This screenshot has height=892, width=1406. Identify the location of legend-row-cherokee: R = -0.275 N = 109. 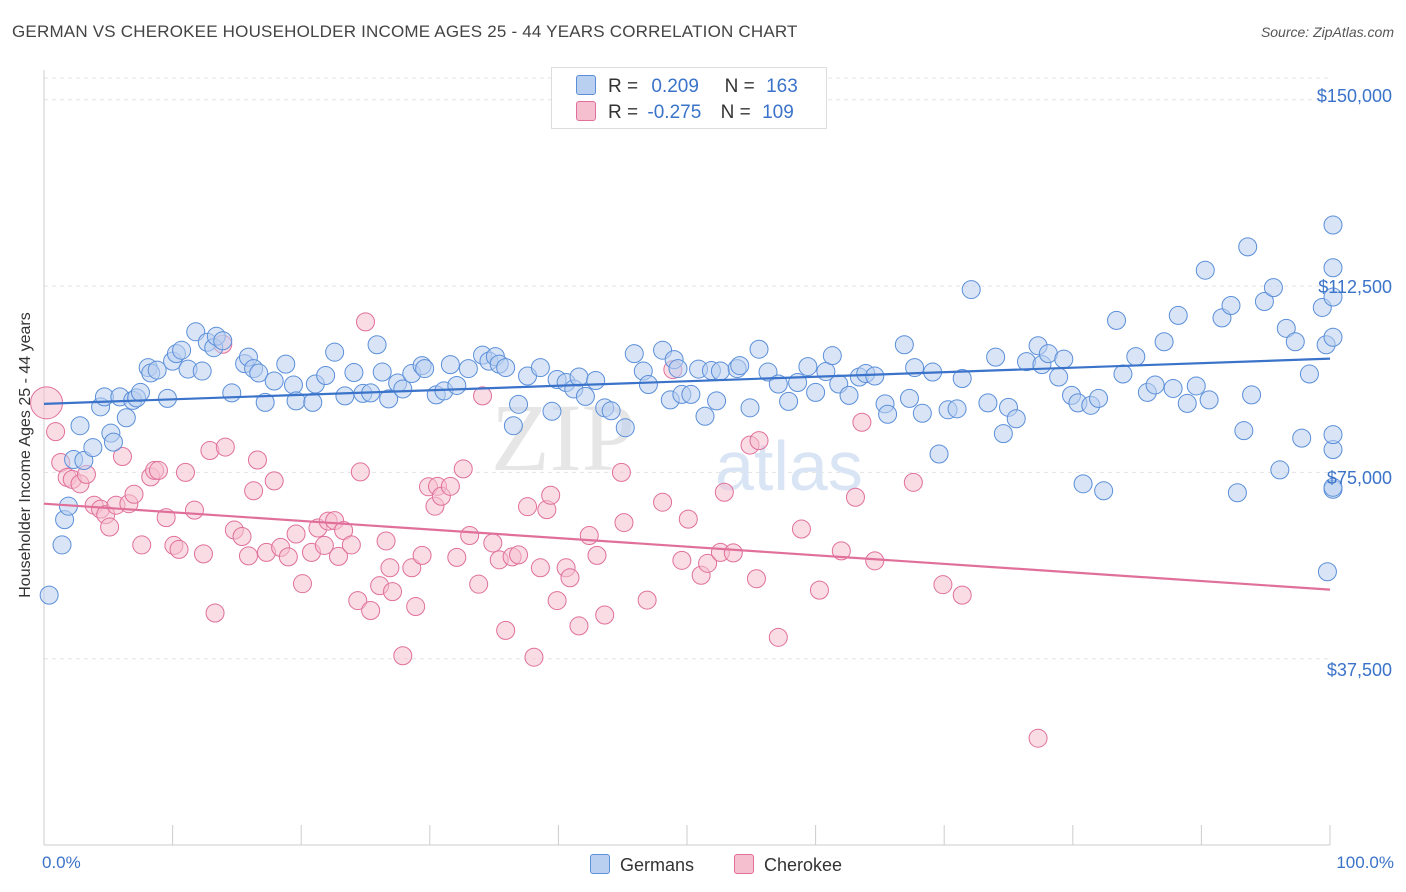
(685, 113).